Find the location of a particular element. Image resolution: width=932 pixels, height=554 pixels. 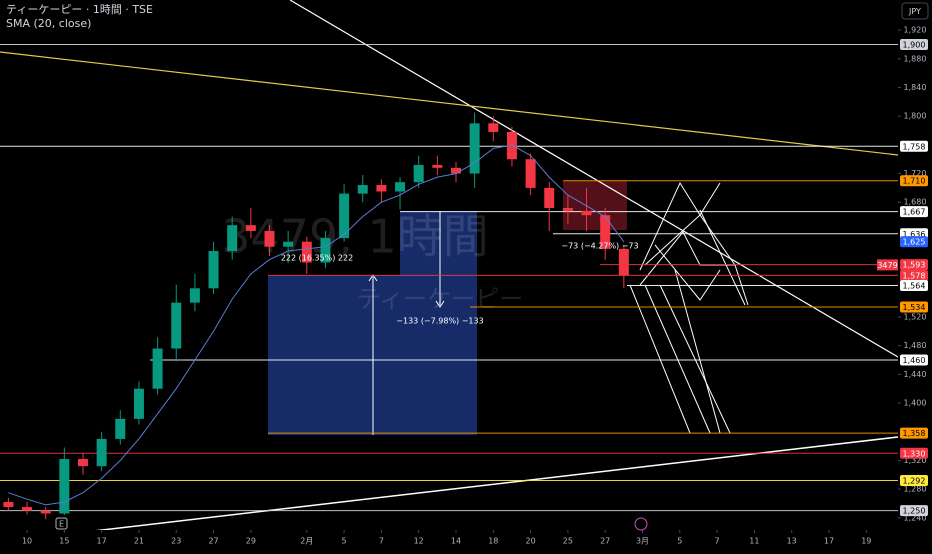

watermark: ティーケーピー is located at coordinates (440, 299).